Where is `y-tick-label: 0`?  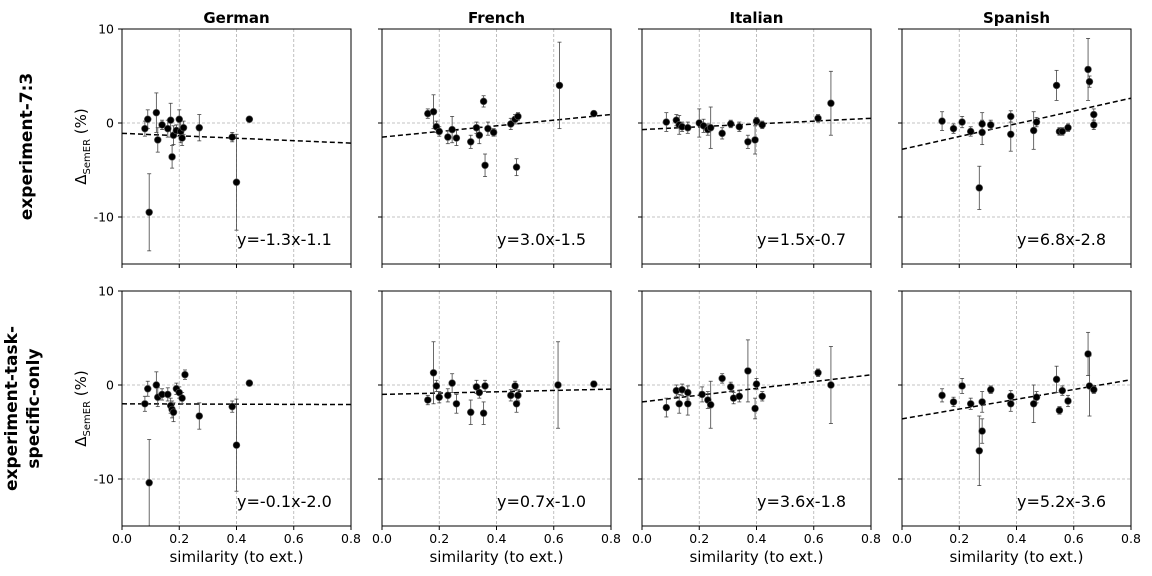 y-tick-label: 0 is located at coordinates (110, 385).